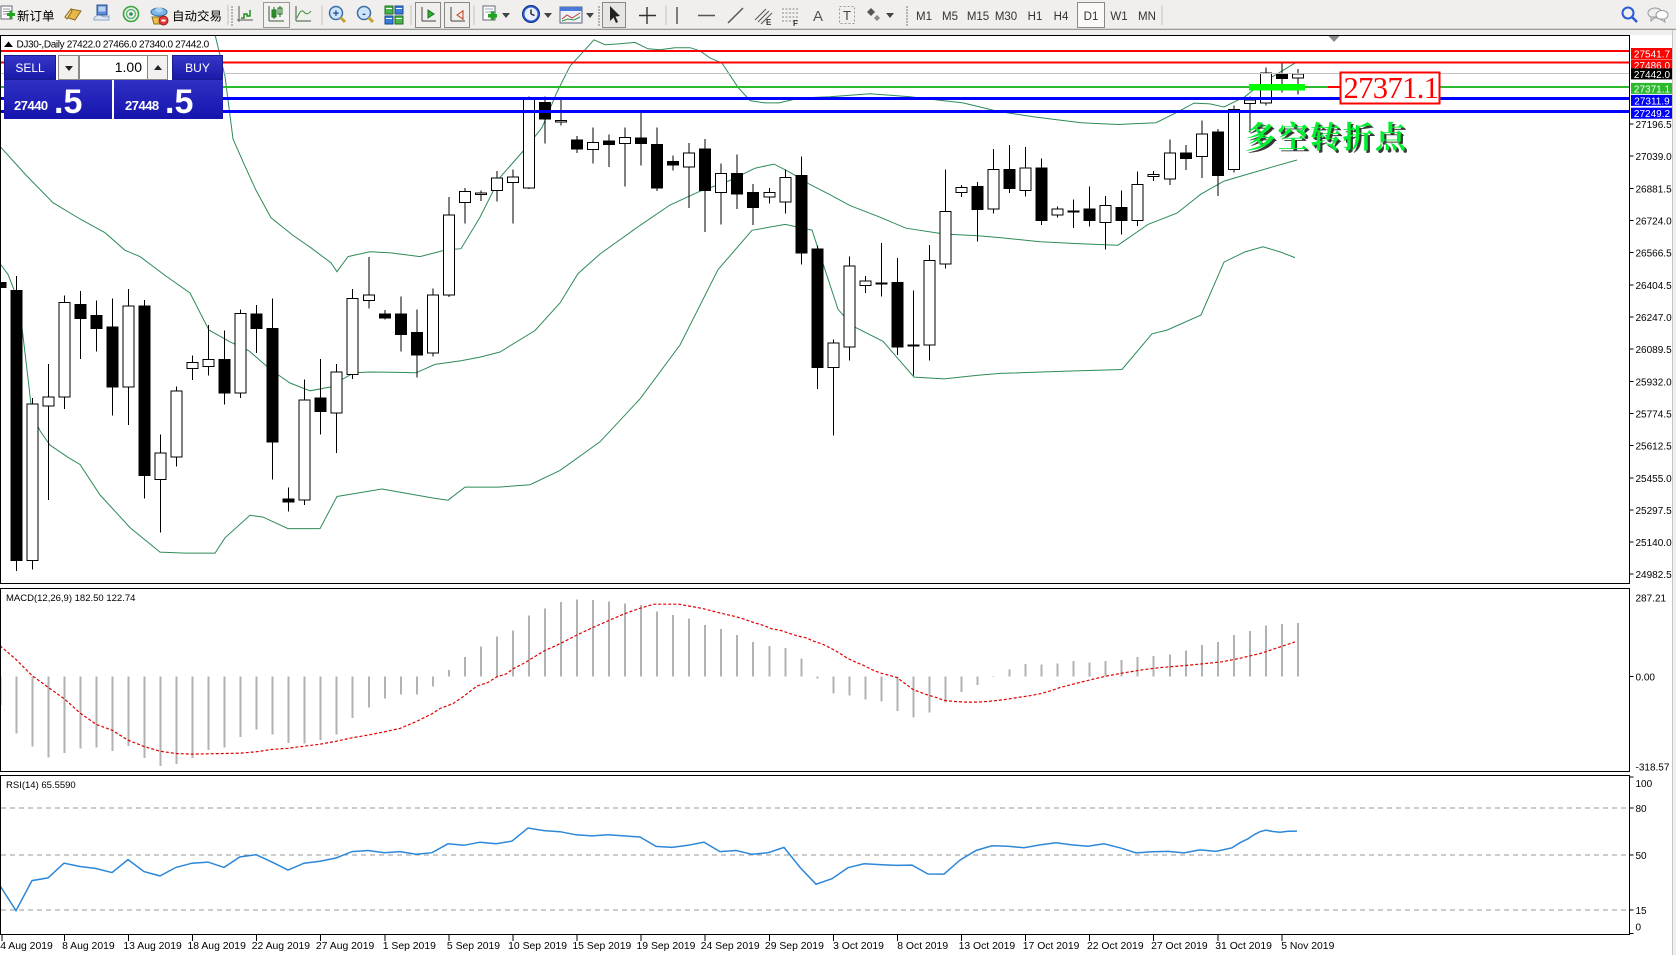 This screenshot has width=1676, height=955. I want to click on svg-text: 26404.5, so click(1654, 286).